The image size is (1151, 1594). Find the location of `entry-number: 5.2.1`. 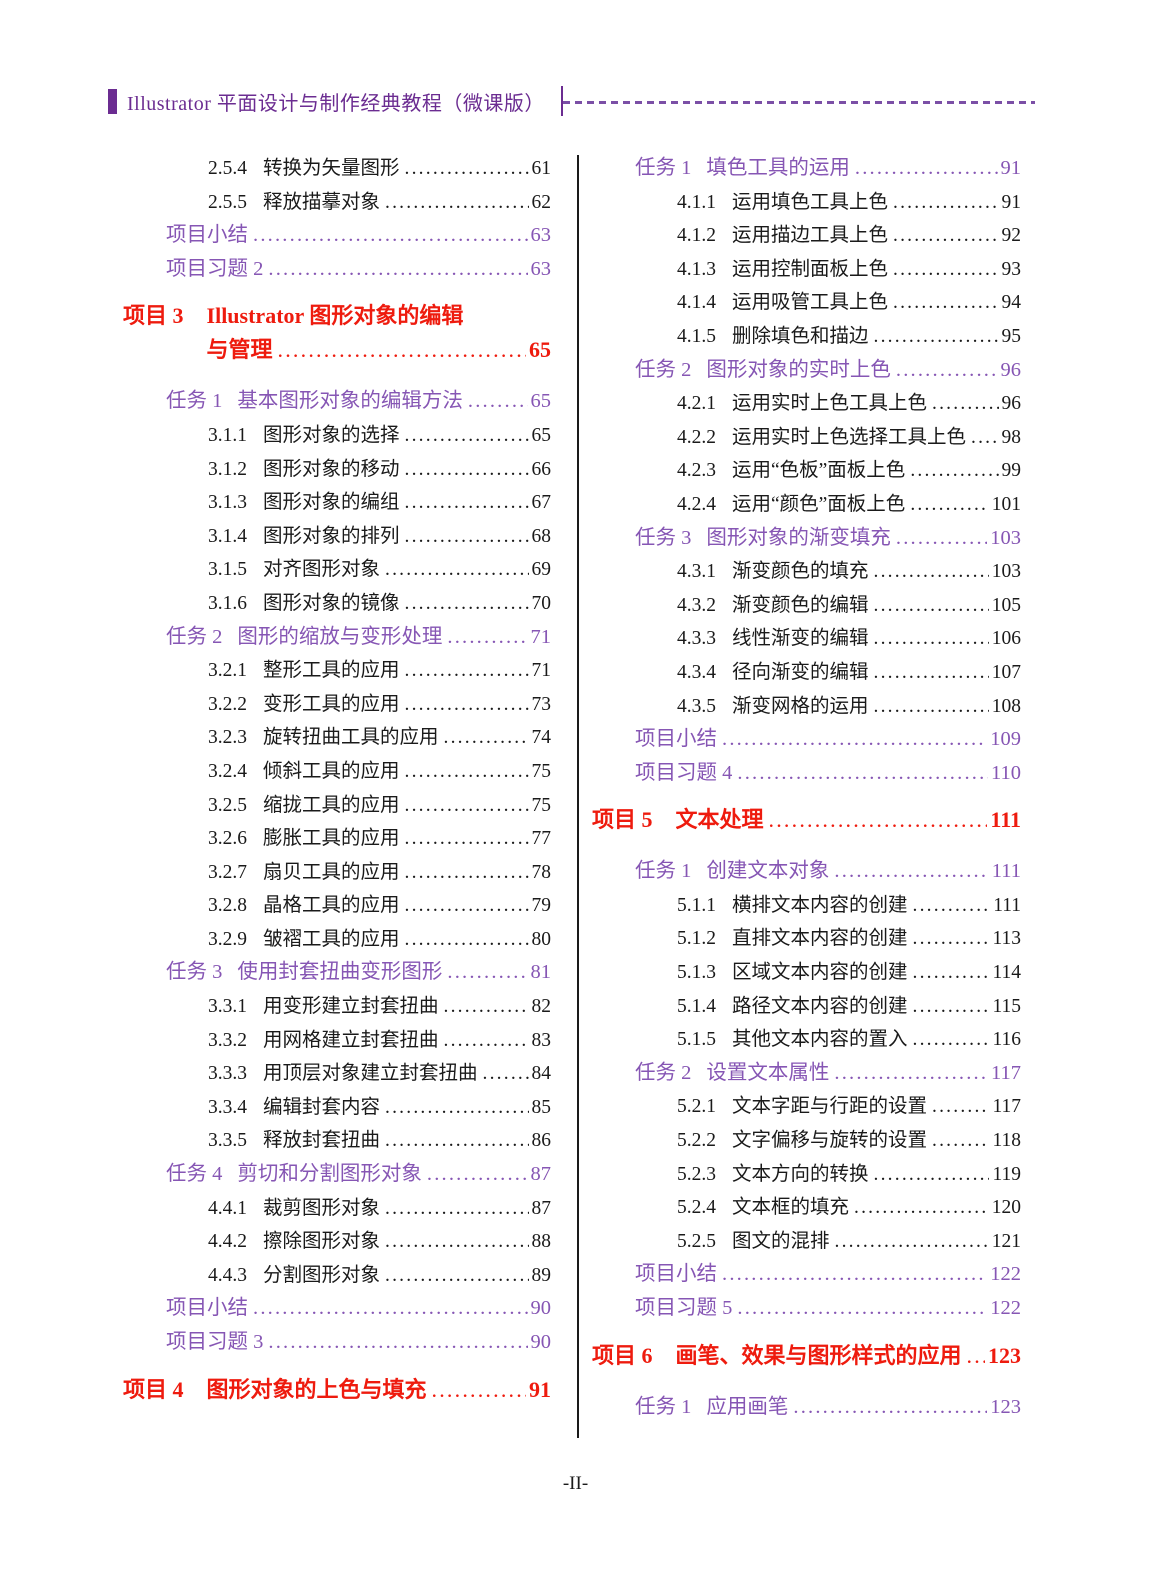

entry-number: 5.2.1 is located at coordinates (696, 1107).